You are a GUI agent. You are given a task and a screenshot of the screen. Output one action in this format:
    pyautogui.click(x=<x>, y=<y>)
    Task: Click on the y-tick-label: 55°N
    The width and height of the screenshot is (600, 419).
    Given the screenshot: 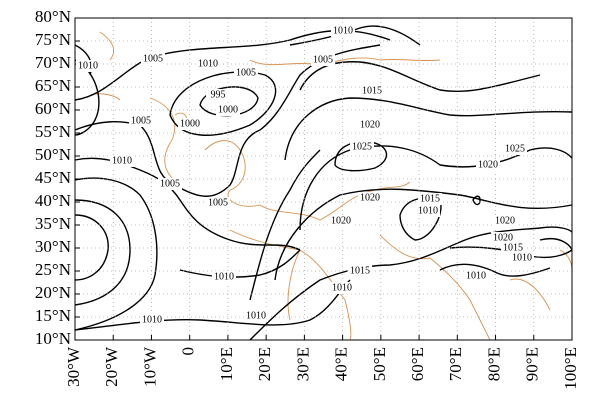 What is the action you would take?
    pyautogui.click(x=53, y=131)
    